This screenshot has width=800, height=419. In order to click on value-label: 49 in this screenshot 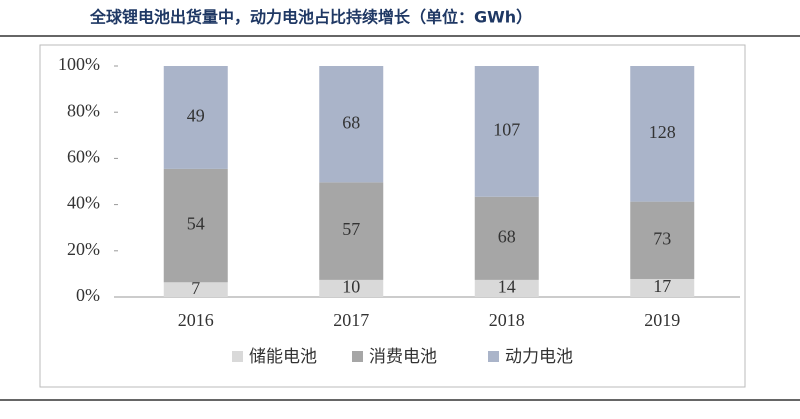, I will do `click(196, 116)`.